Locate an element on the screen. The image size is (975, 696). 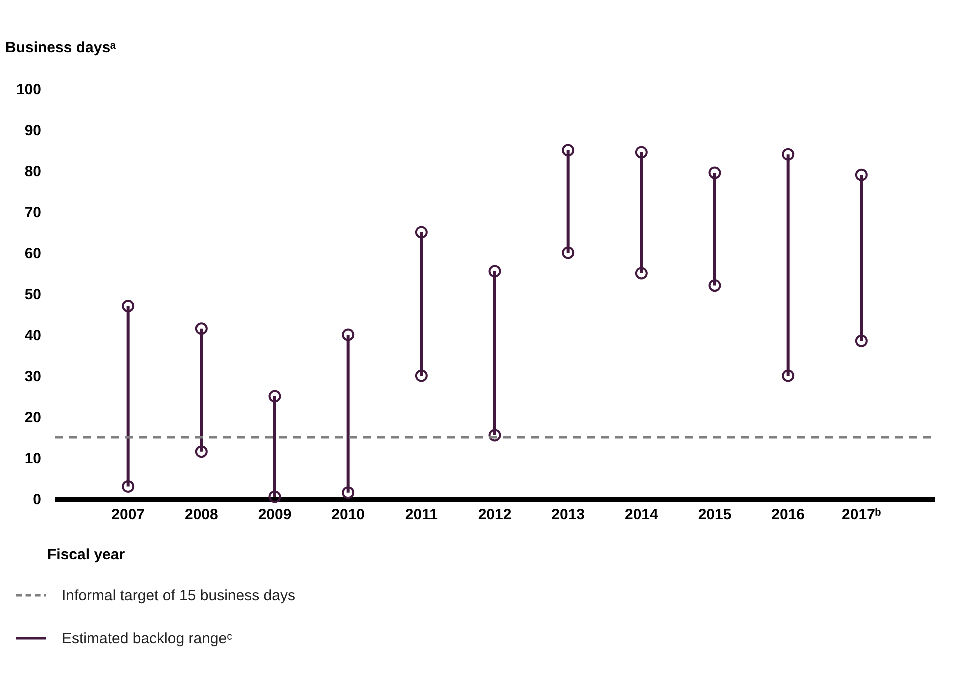
y-tick-label: 70 is located at coordinates (33, 213).